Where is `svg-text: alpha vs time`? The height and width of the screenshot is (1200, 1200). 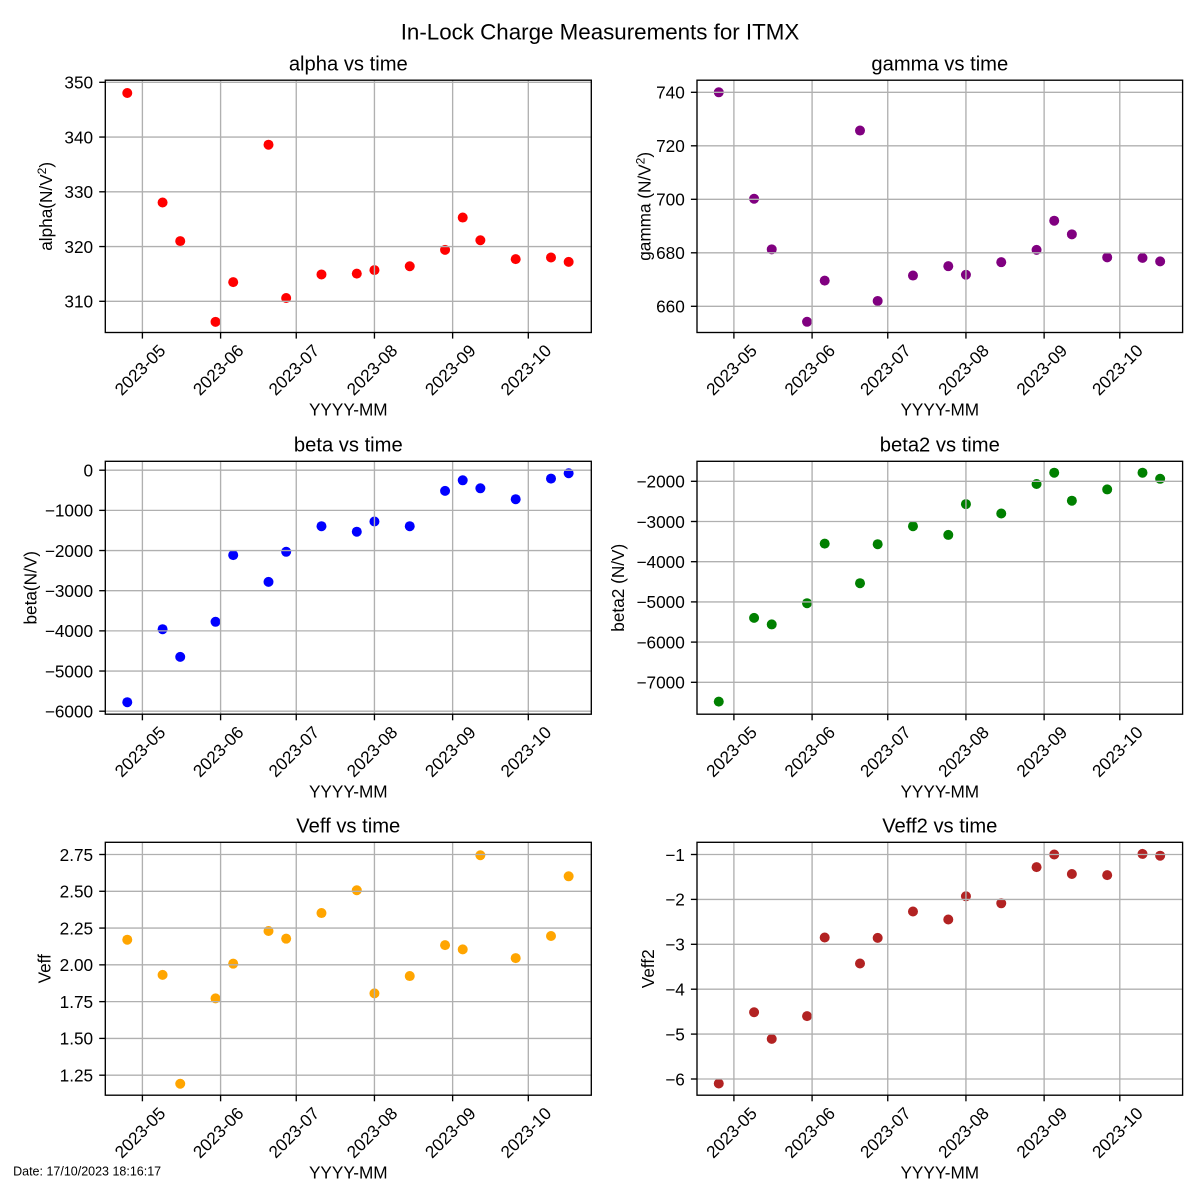
svg-text: alpha vs time is located at coordinates (348, 64).